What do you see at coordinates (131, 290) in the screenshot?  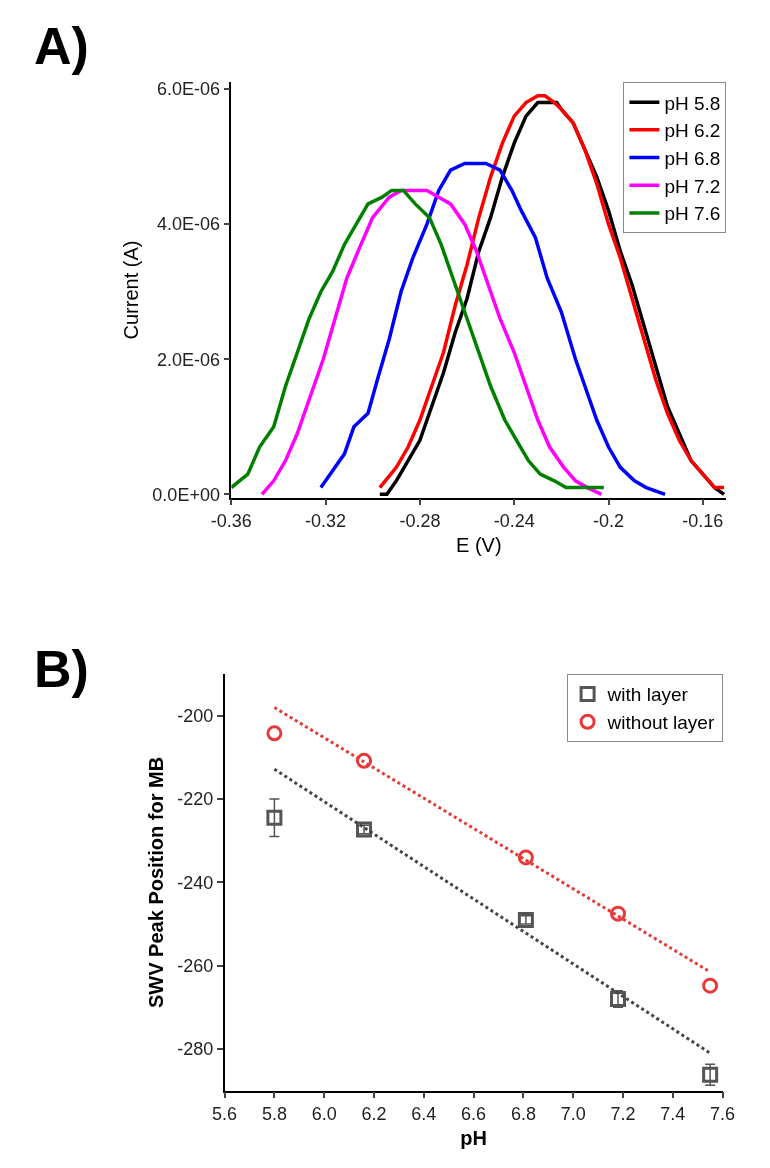 I see `y-axis-title: Current (A)` at bounding box center [131, 290].